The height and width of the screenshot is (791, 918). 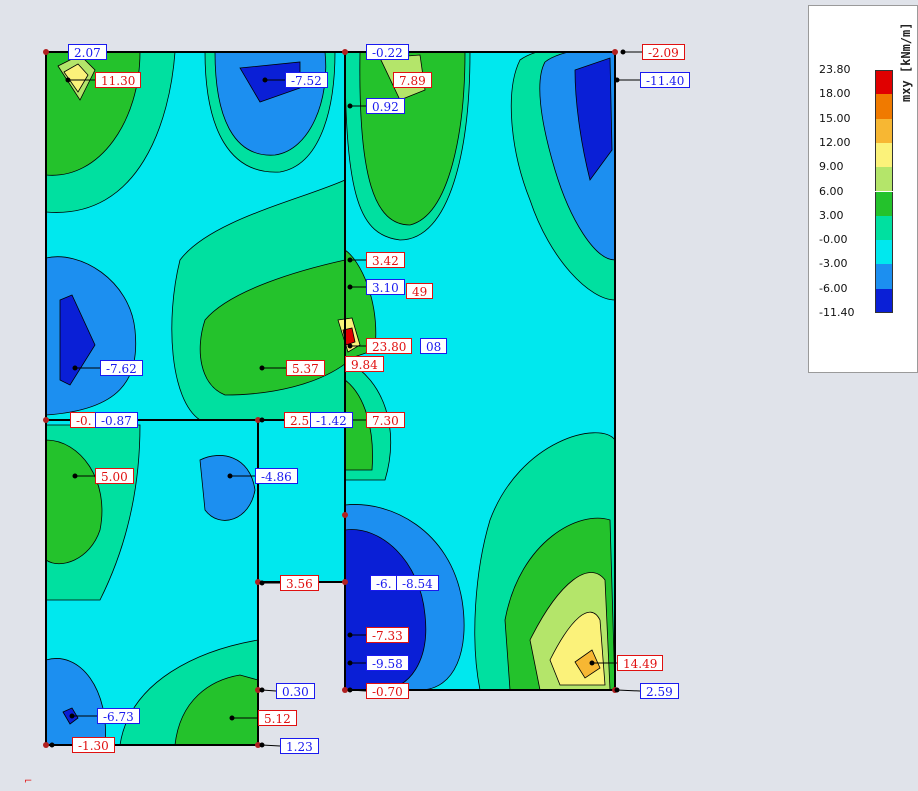 I want to click on result-value-label: 3.56, so click(x=299, y=583).